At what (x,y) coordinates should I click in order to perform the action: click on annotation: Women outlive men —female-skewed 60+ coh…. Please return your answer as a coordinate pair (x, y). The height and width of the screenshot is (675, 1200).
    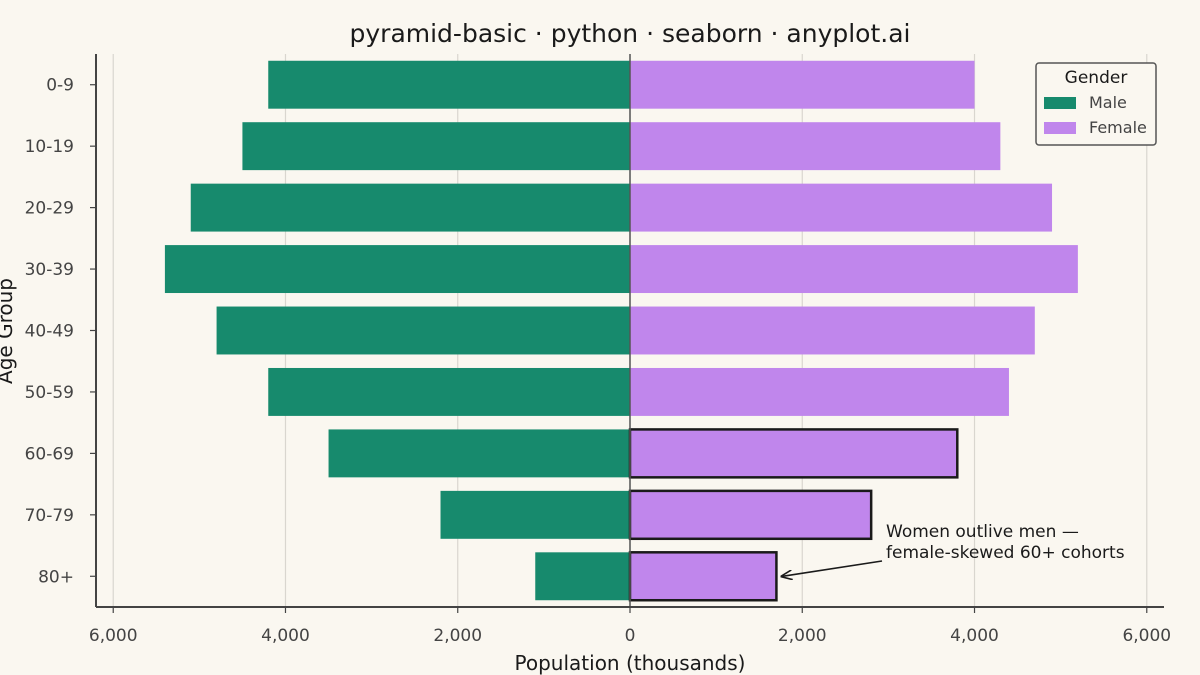
    Looking at the image, I should click on (953, 549).